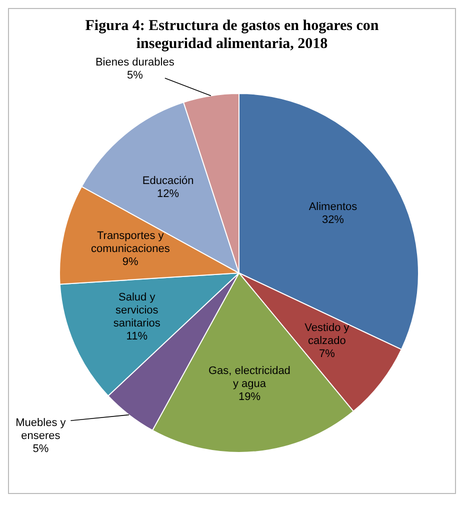 The image size is (464, 521). What do you see at coordinates (130, 242) in the screenshot?
I see `slice-label: Transportes y comunicaciones` at bounding box center [130, 242].